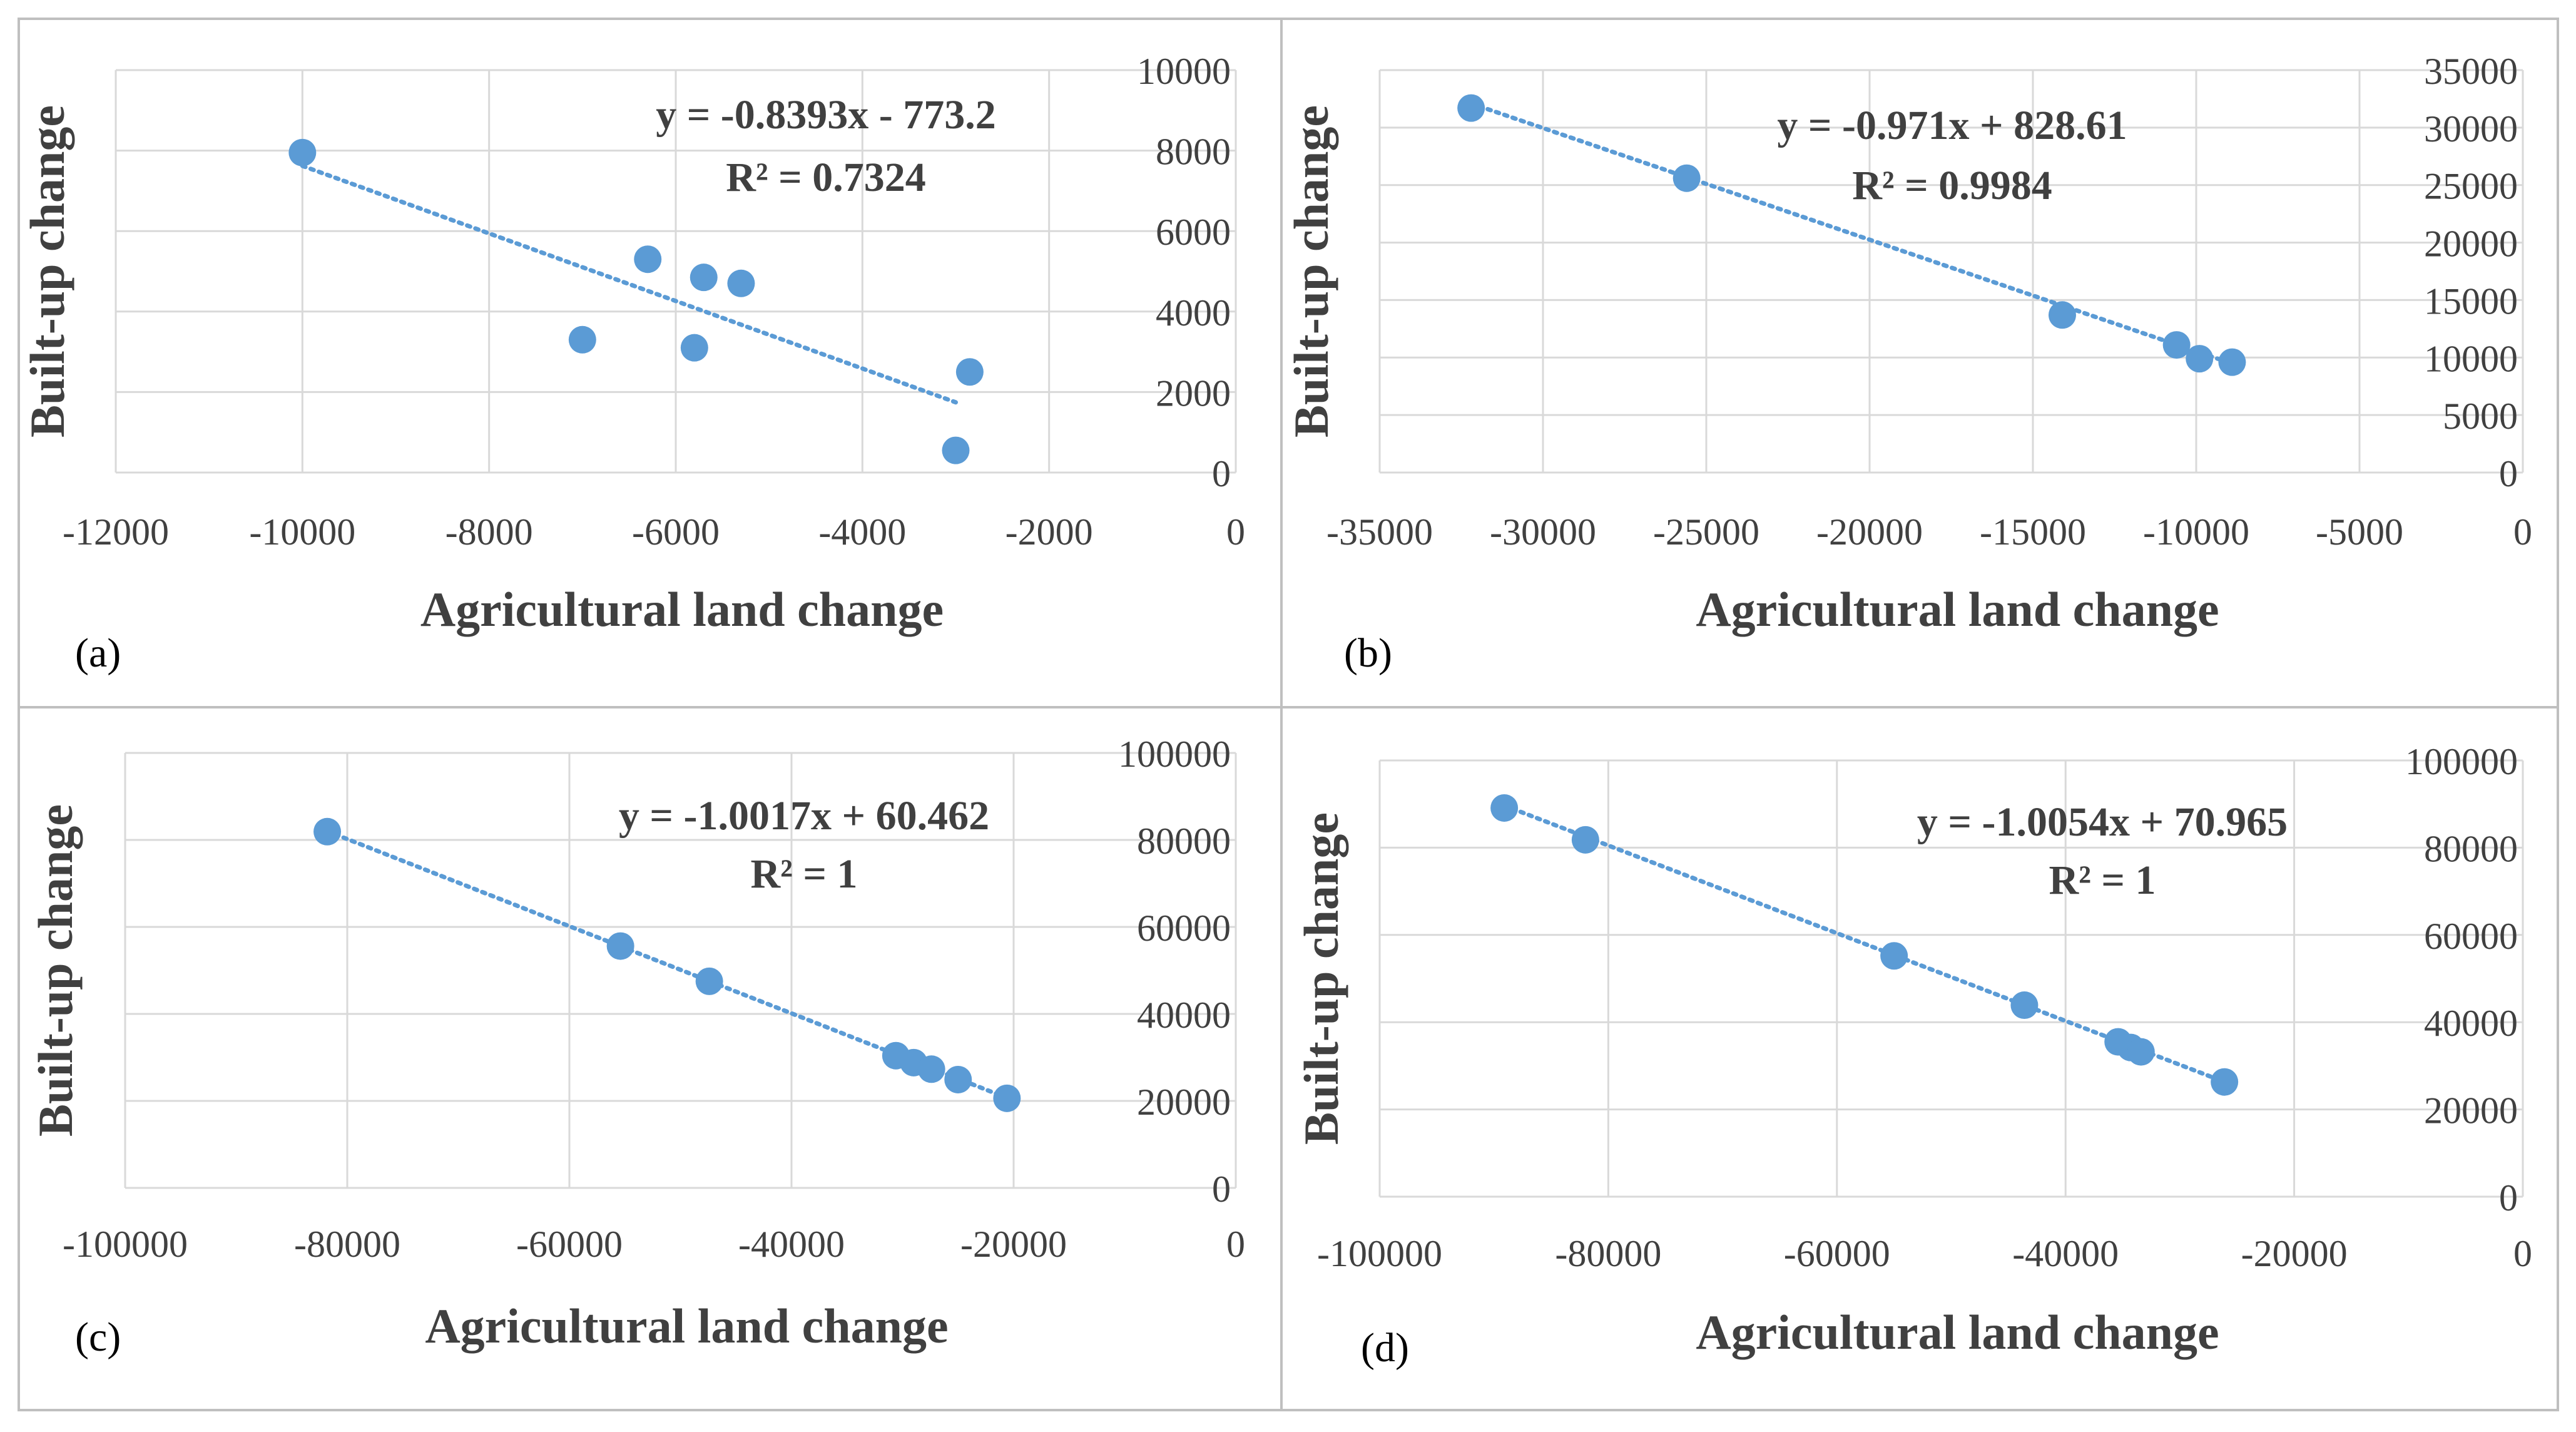 This screenshot has width=2576, height=1432. What do you see at coordinates (1193, 393) in the screenshot?
I see `y-tick-label: 2000` at bounding box center [1193, 393].